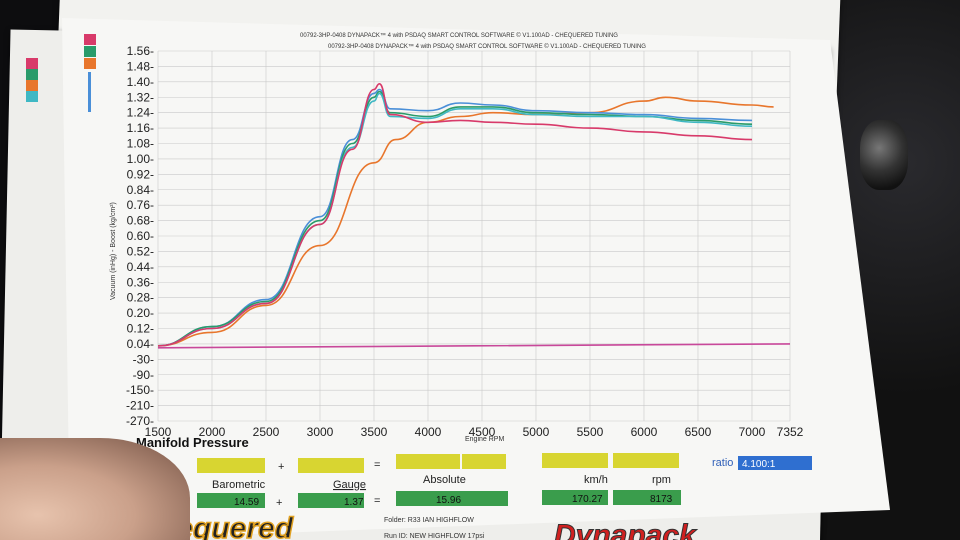 This screenshot has height=540, width=960. Describe the element at coordinates (95, 489) in the screenshot. I see `hand-holding-sheet` at that location.